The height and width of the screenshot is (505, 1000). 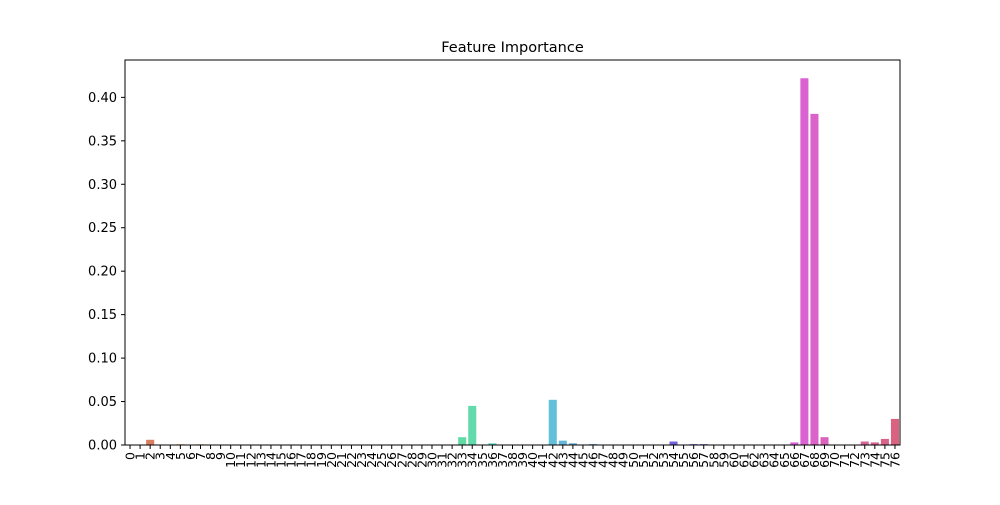 I want to click on chart-title: Feature Importance, so click(x=512, y=48).